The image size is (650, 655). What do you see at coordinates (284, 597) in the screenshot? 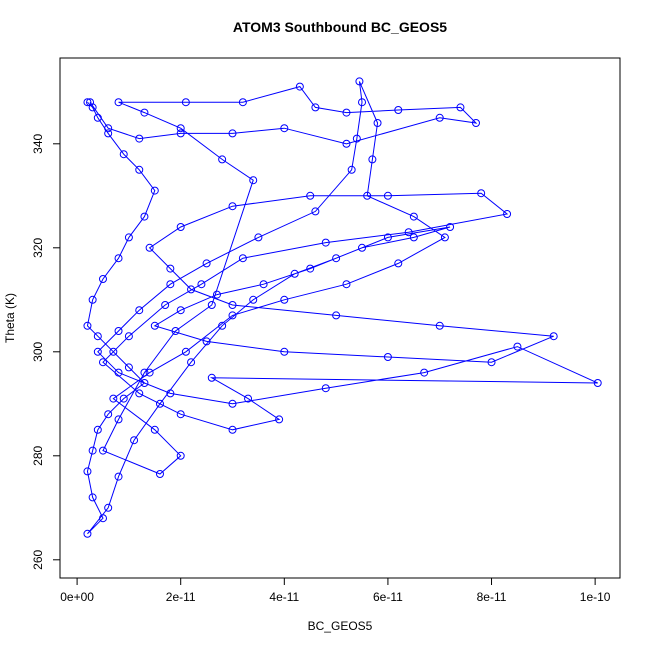
I see `x-tick-label: 4e-11` at bounding box center [284, 597].